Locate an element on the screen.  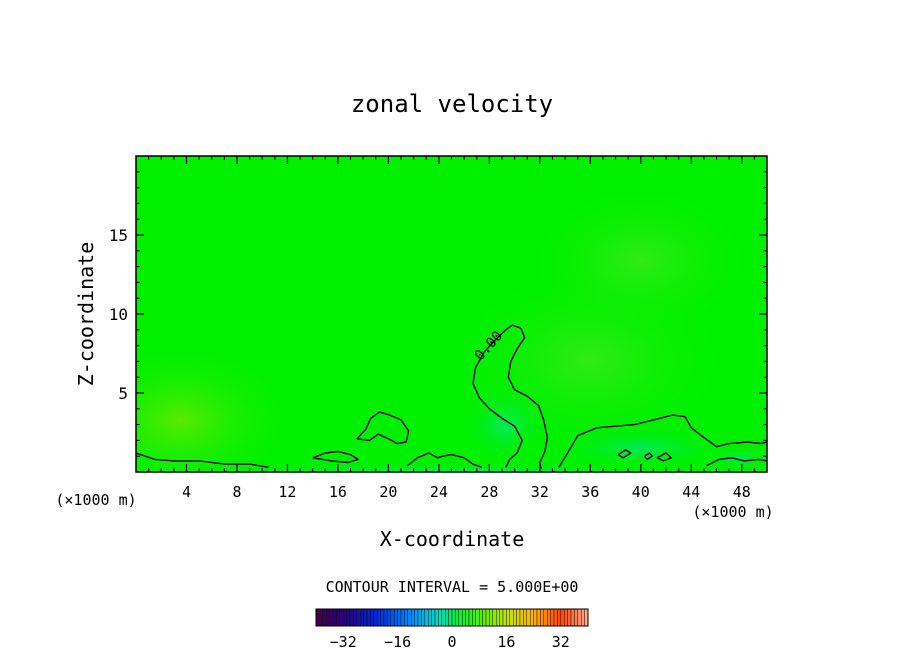
y-tick-labels: 5 10 15 is located at coordinates (118, 314).